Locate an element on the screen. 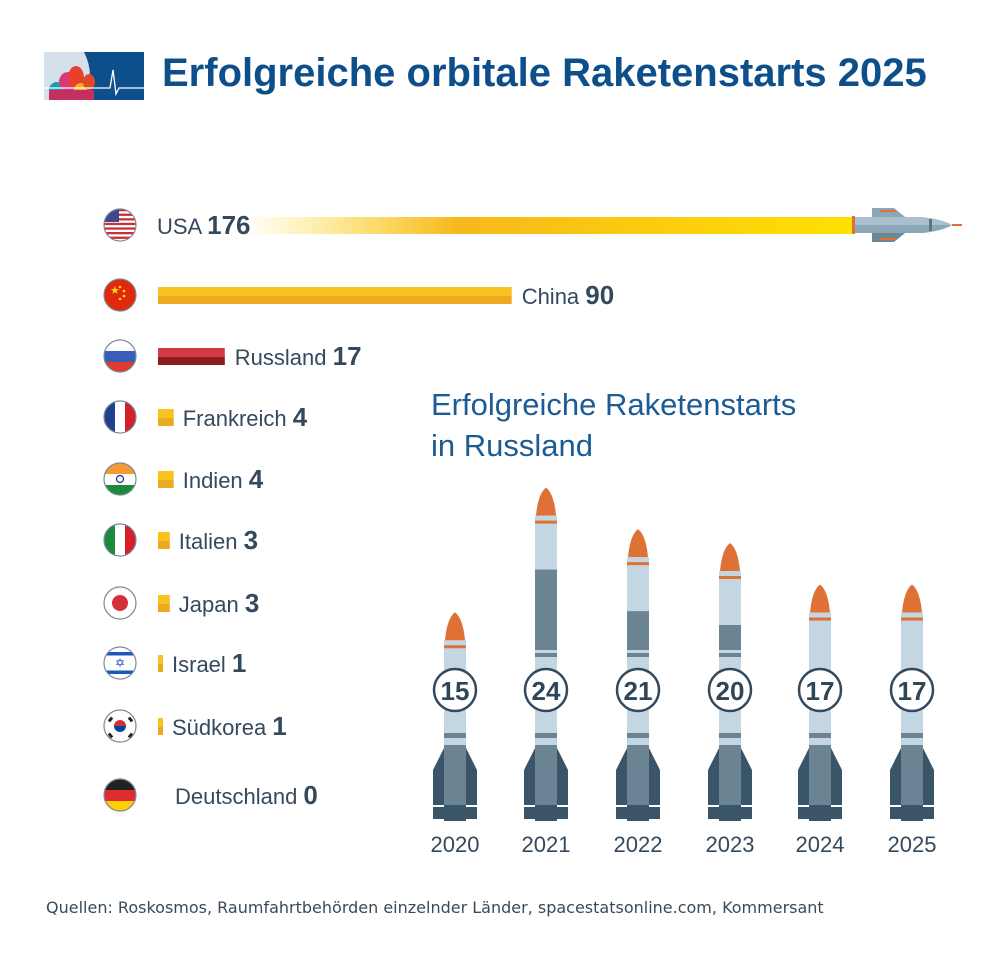 The image size is (1000, 960). country-name: Deutschland is located at coordinates (239, 796).